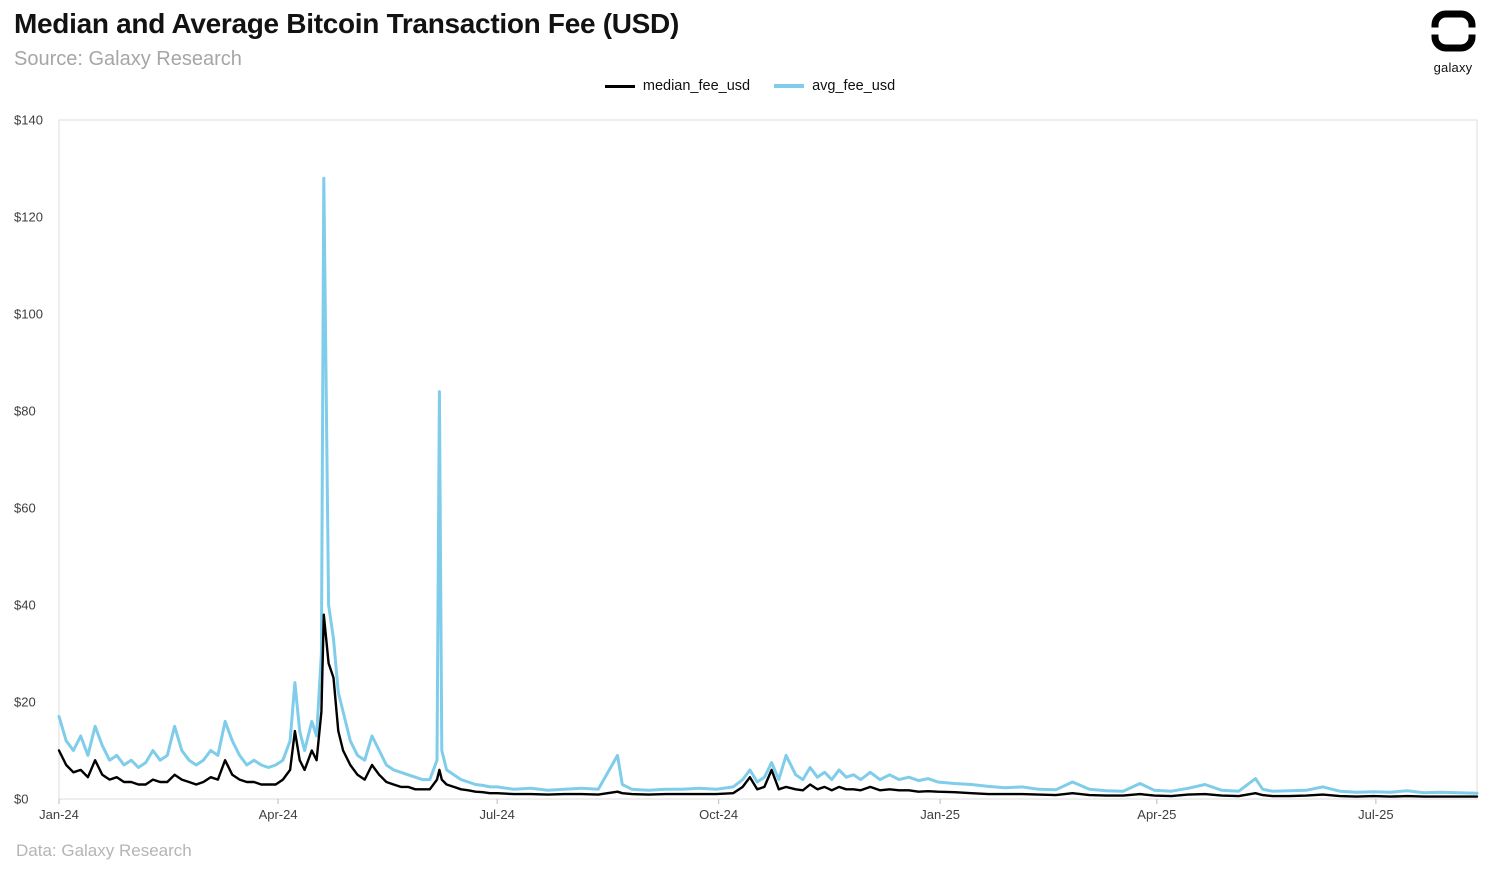 The height and width of the screenshot is (871, 1500). I want to click on x-tick-label: Jan-25, so click(940, 814).